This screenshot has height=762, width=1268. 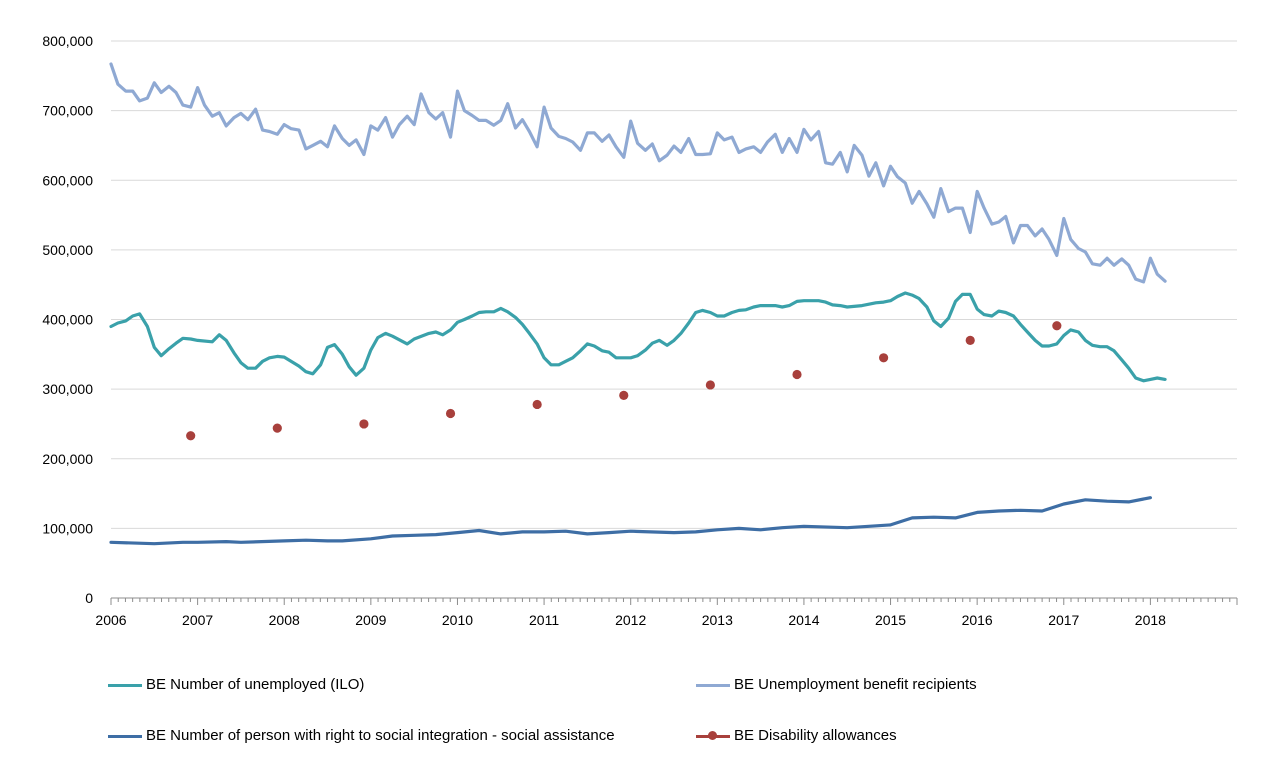 I want to click on legend-line-benefit, so click(x=713, y=685).